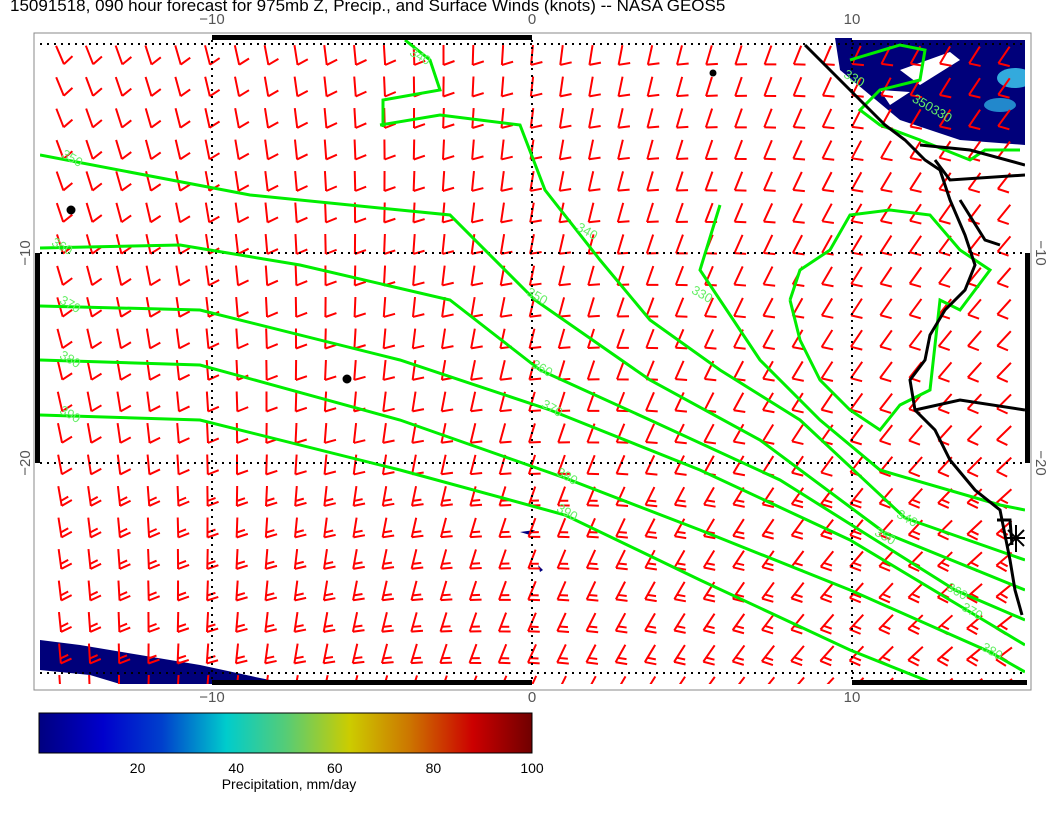 This screenshot has height=816, width=1056. I want to click on colorbar-tick: 40, so click(236, 768).